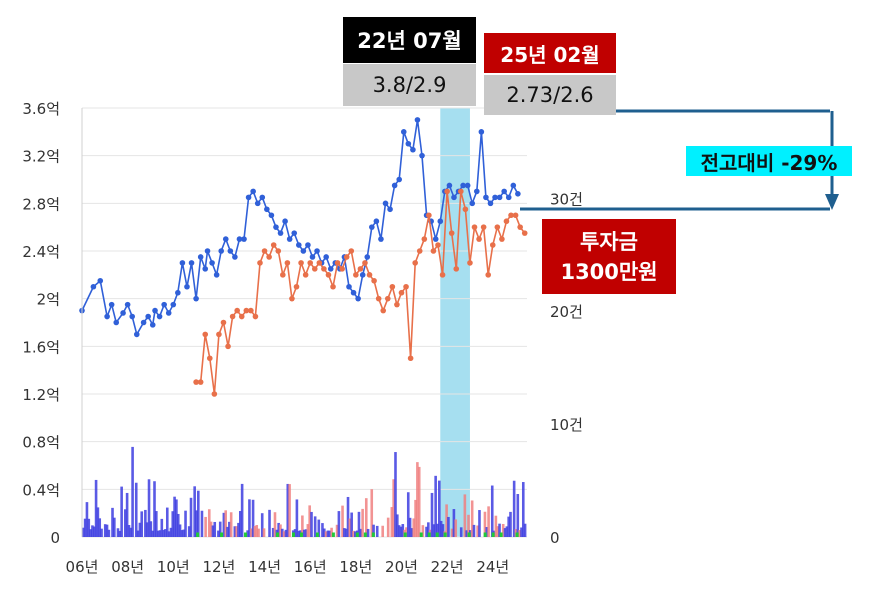 The width and height of the screenshot is (871, 606). Describe the element at coordinates (82, 567) in the screenshot. I see `x-tick-label: 06년` at that location.